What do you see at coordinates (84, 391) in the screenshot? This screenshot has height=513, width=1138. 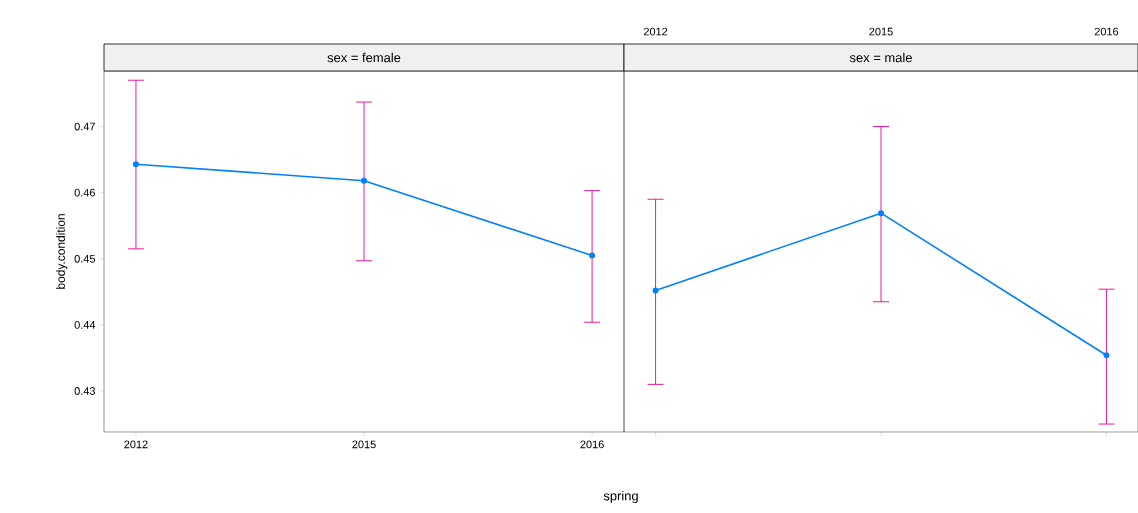 I see `y-tick-label: 0.43` at bounding box center [84, 391].